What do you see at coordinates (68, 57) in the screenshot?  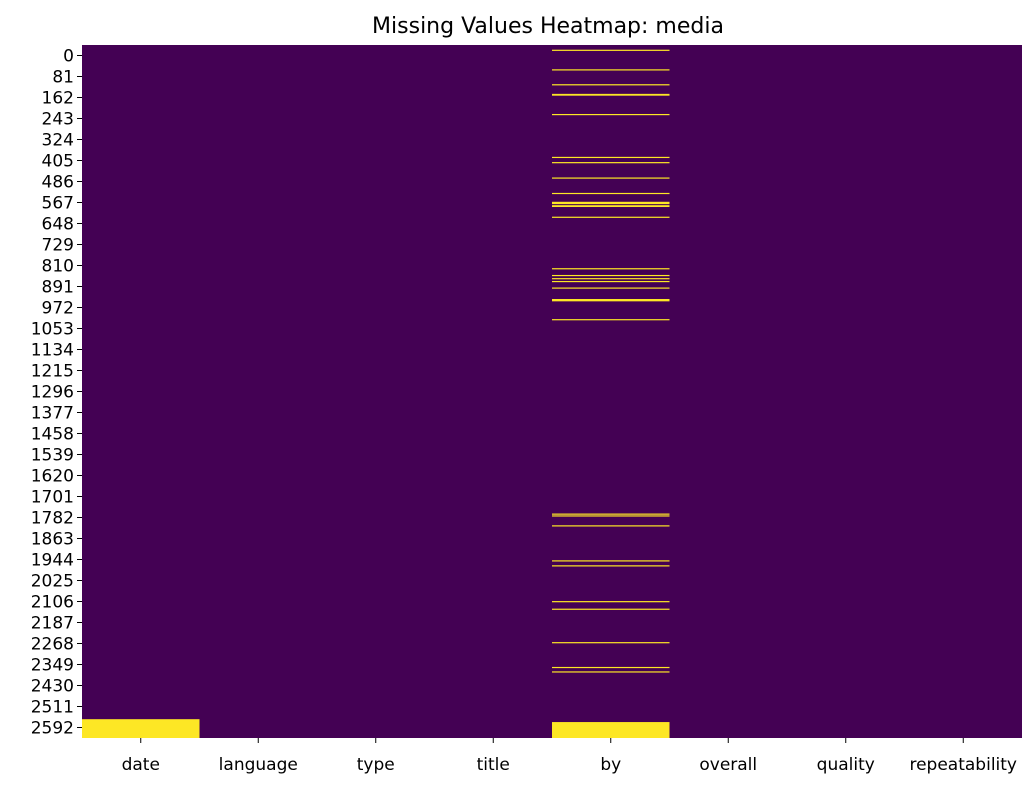 I see `y-tick-label: 0` at bounding box center [68, 57].